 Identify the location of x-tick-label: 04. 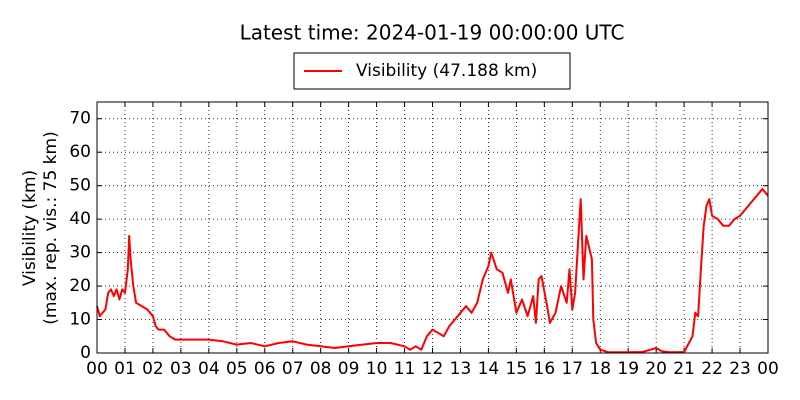
(209, 369).